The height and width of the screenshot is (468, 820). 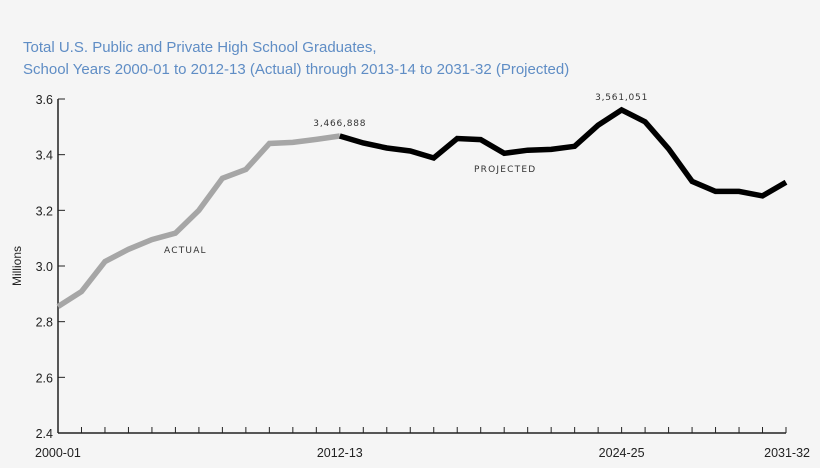 What do you see at coordinates (787, 453) in the screenshot?
I see `x-tick-label: 2031-32` at bounding box center [787, 453].